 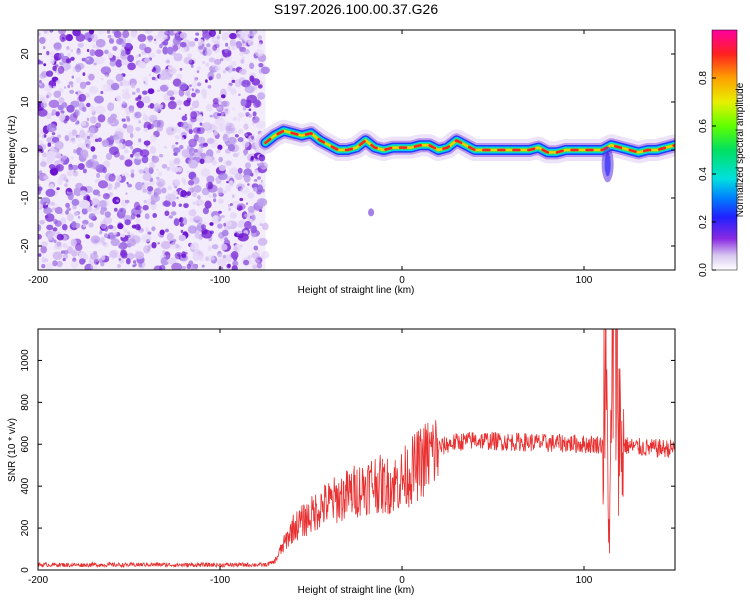 I want to click on y-tick-label: 10, so click(x=25, y=102).